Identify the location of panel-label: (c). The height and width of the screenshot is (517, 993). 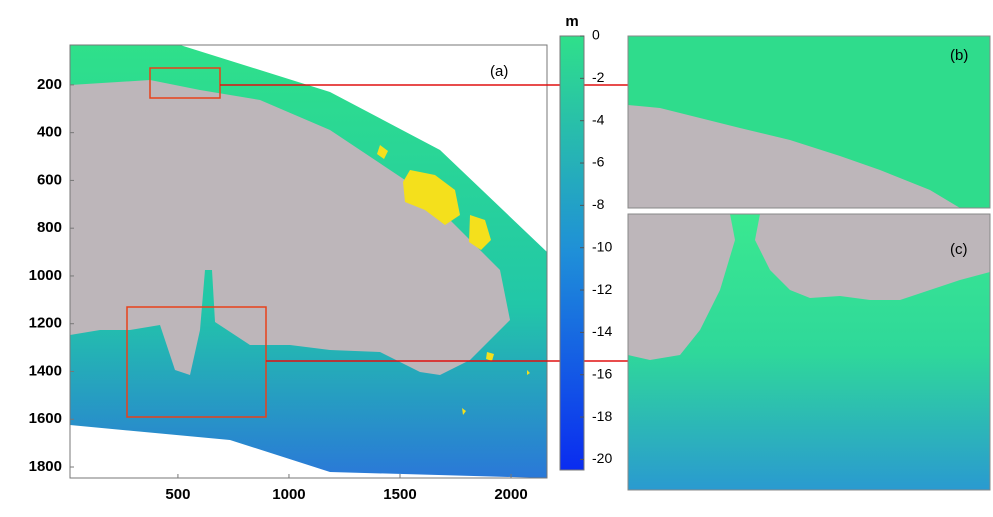
(959, 249).